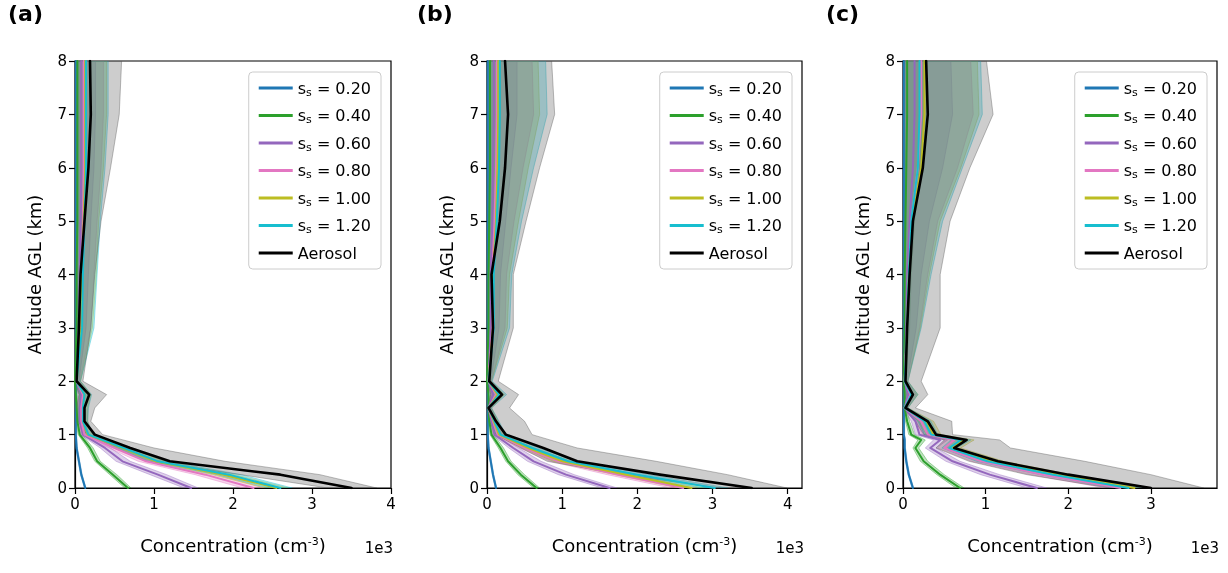 The image size is (1228, 573). What do you see at coordinates (843, 13) in the screenshot?
I see `chart-title: (c)` at bounding box center [843, 13].